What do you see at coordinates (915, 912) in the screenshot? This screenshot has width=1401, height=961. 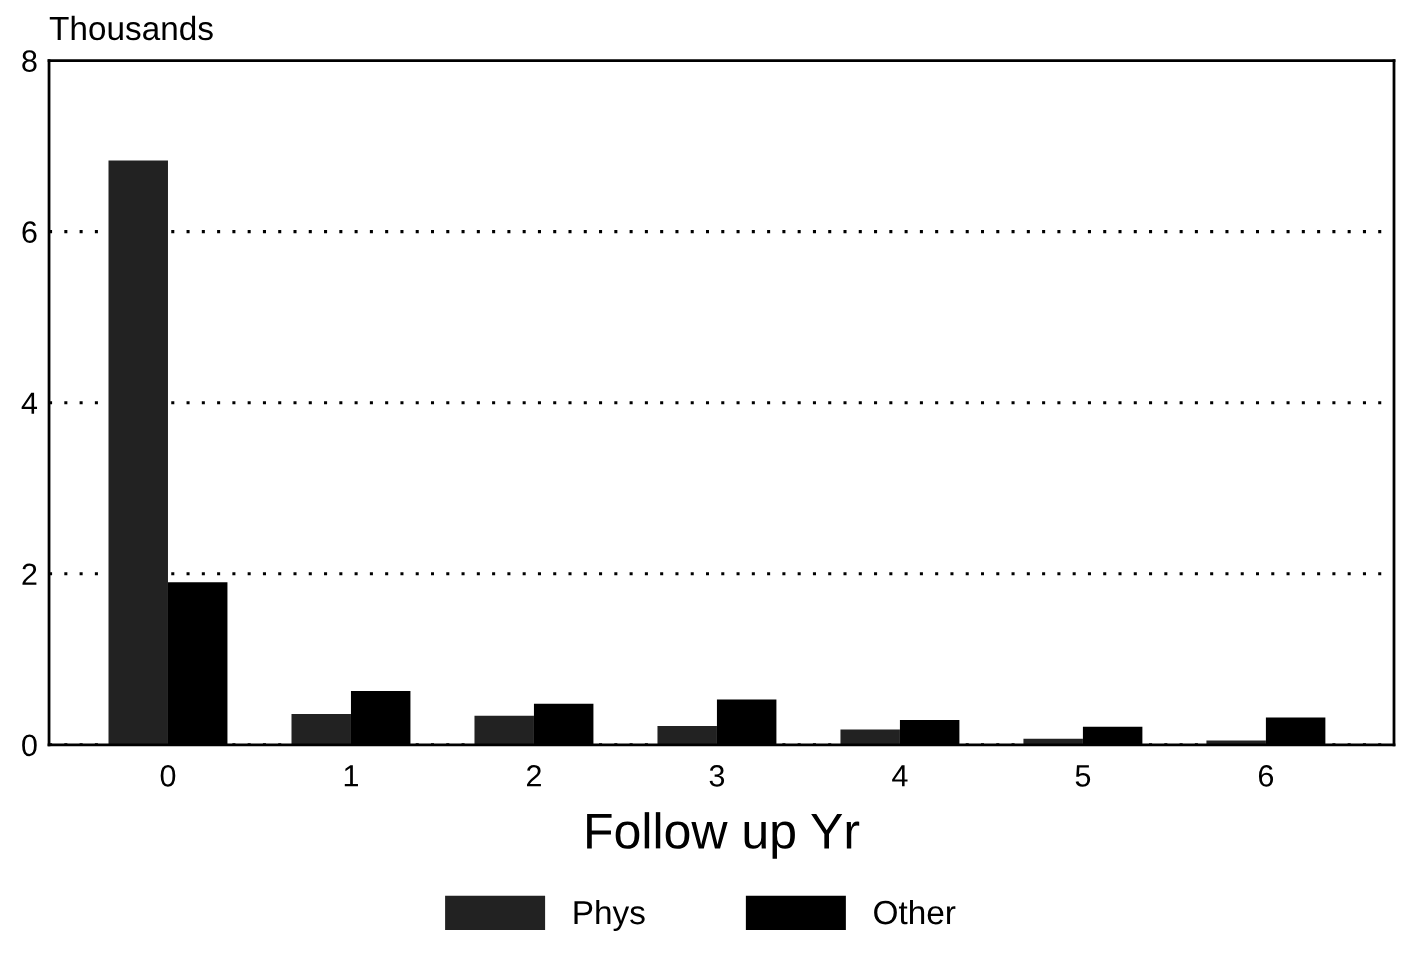 I see `legend-label: Other` at bounding box center [915, 912].